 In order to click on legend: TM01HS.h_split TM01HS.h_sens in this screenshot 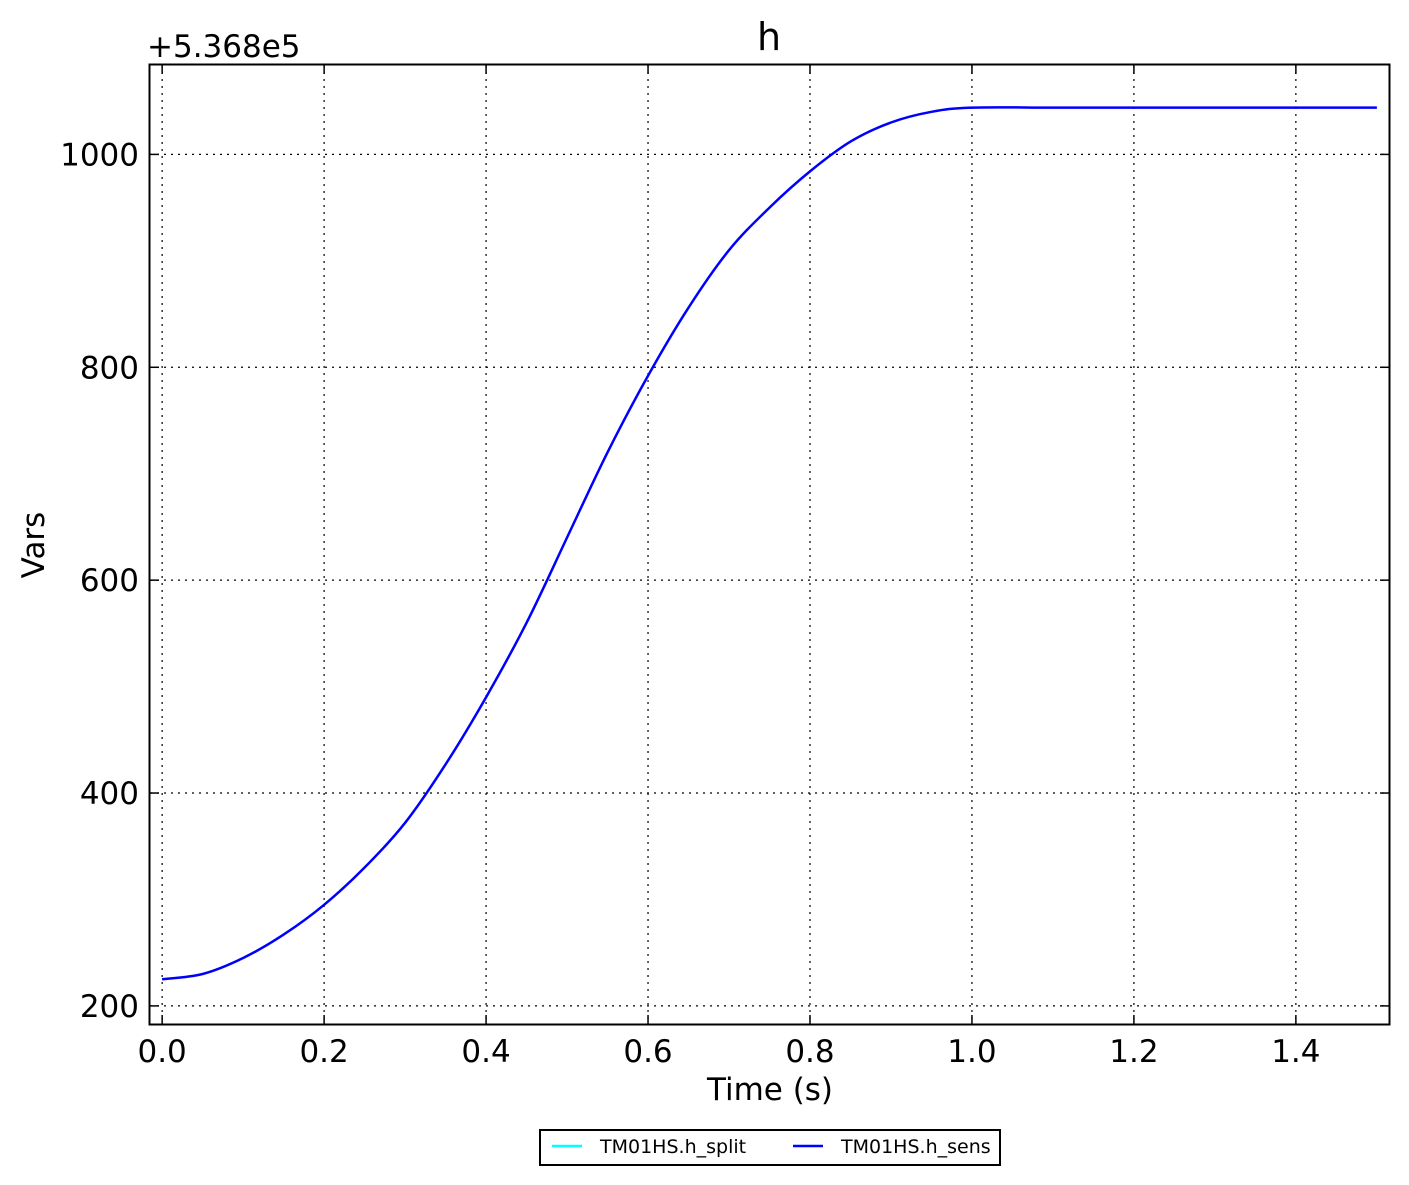, I will do `click(770, 1147)`.